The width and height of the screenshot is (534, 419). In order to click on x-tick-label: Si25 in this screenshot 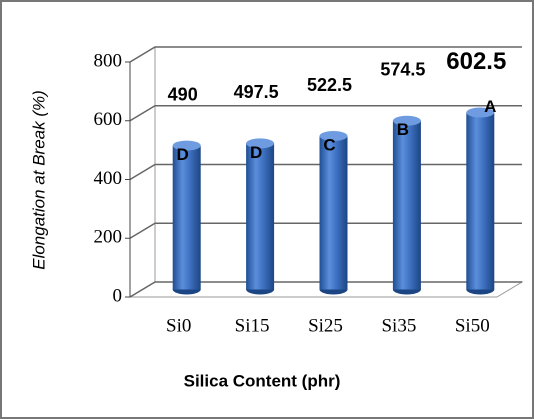, I will do `click(325, 325)`.